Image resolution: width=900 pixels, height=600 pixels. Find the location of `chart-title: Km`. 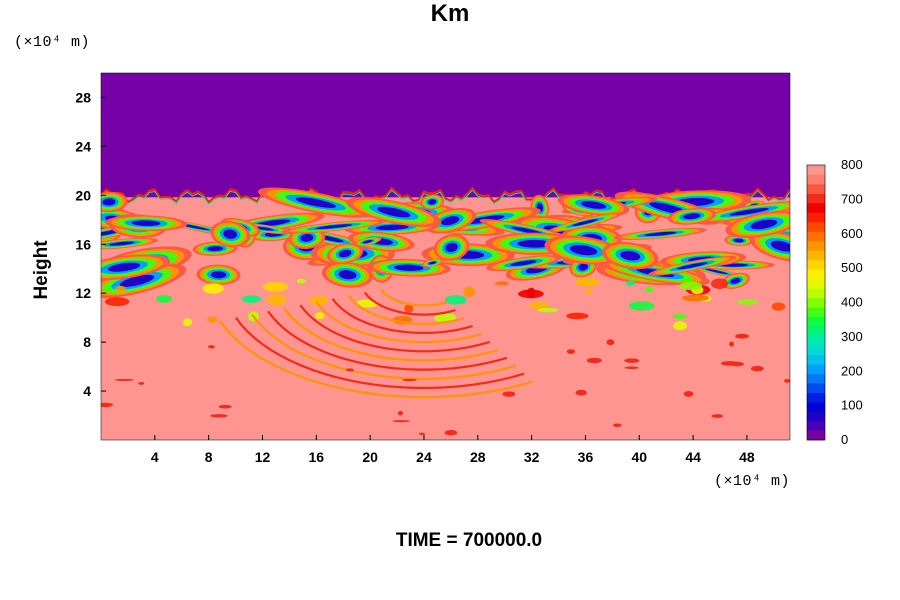

chart-title: Km is located at coordinates (450, 13).